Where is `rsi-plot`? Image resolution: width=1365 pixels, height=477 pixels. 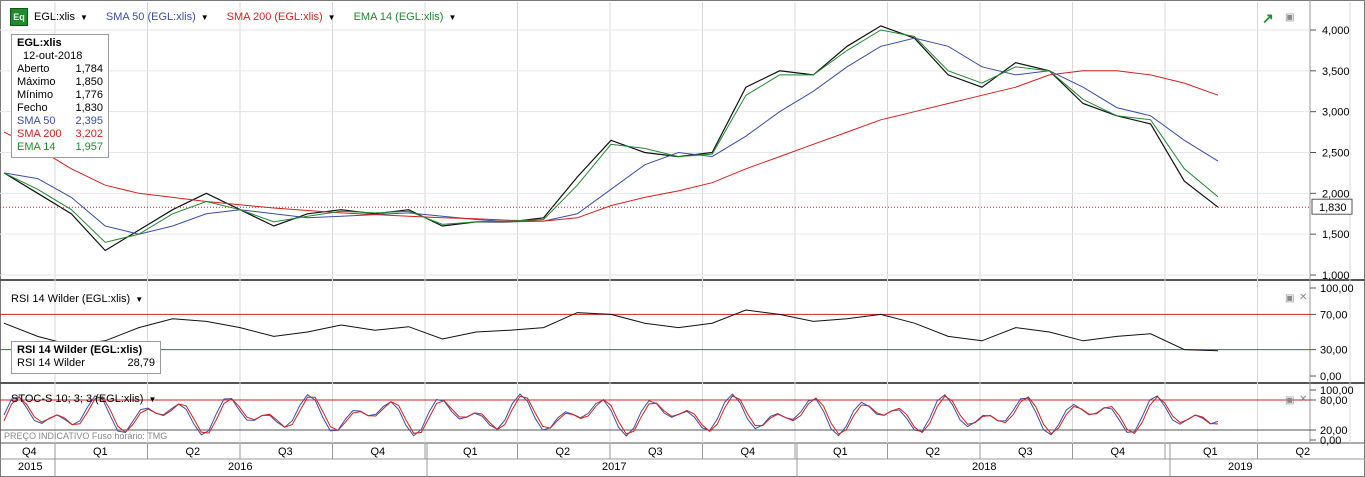 rsi-plot is located at coordinates (655, 330).